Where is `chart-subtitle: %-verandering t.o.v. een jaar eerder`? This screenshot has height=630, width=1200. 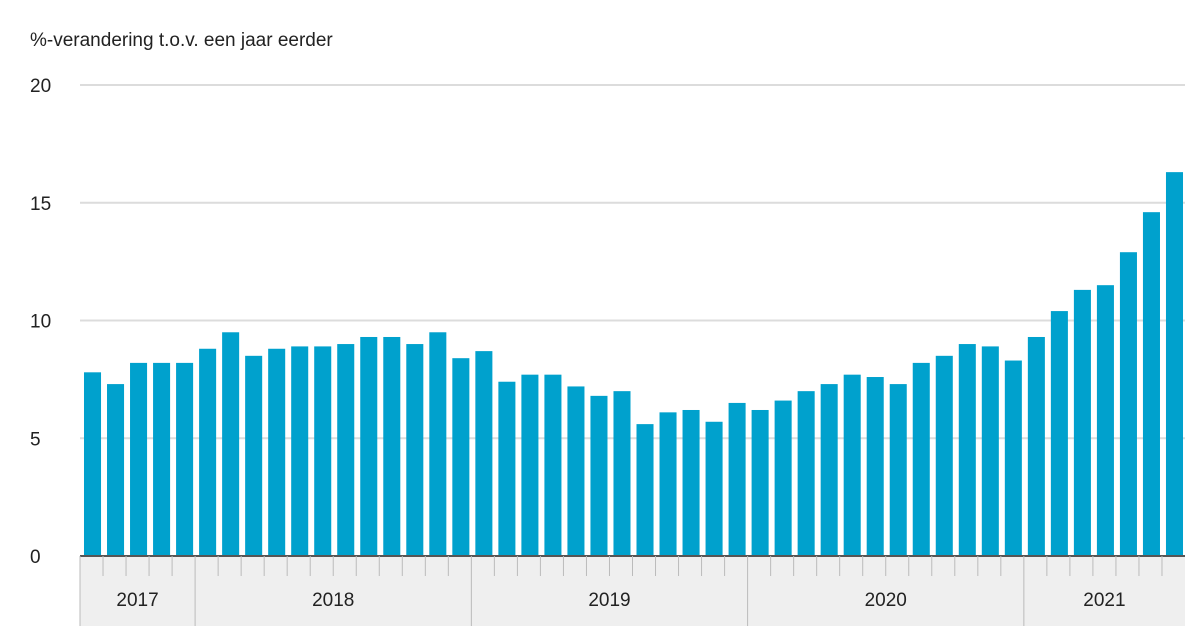
chart-subtitle: %-verandering t.o.v. een jaar eerder is located at coordinates (181, 40).